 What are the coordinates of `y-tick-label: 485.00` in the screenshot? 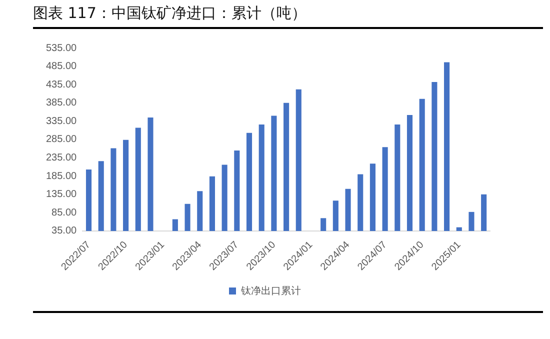 It's located at (62, 66).